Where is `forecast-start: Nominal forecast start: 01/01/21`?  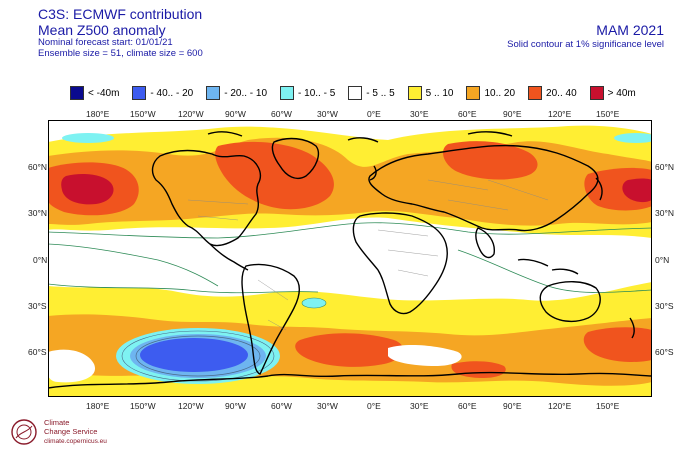
forecast-start: Nominal forecast start: 01/01/21 is located at coordinates (105, 43).